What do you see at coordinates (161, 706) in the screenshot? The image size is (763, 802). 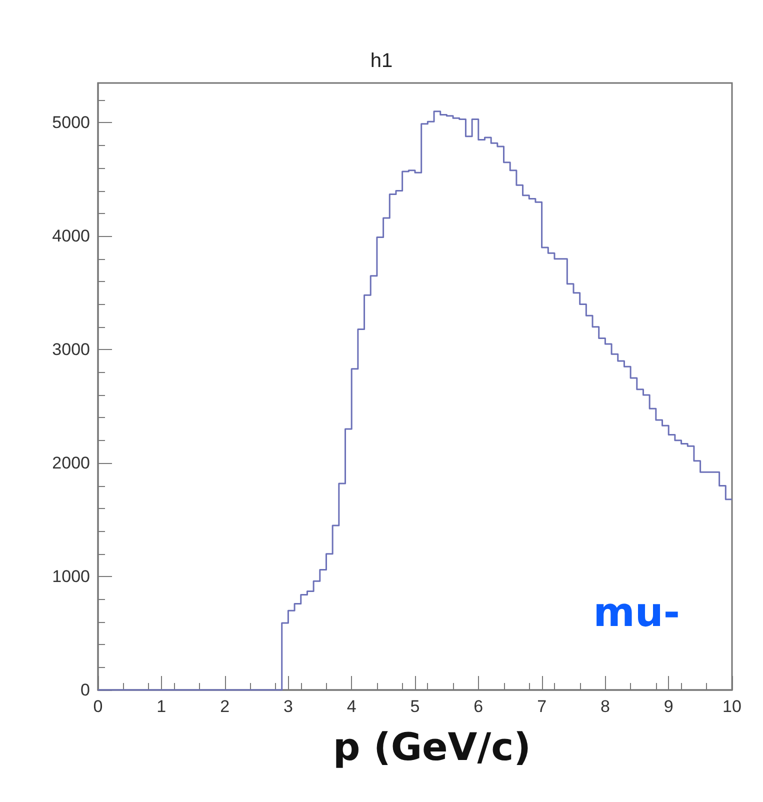 I see `x-tick-label: 1` at bounding box center [161, 706].